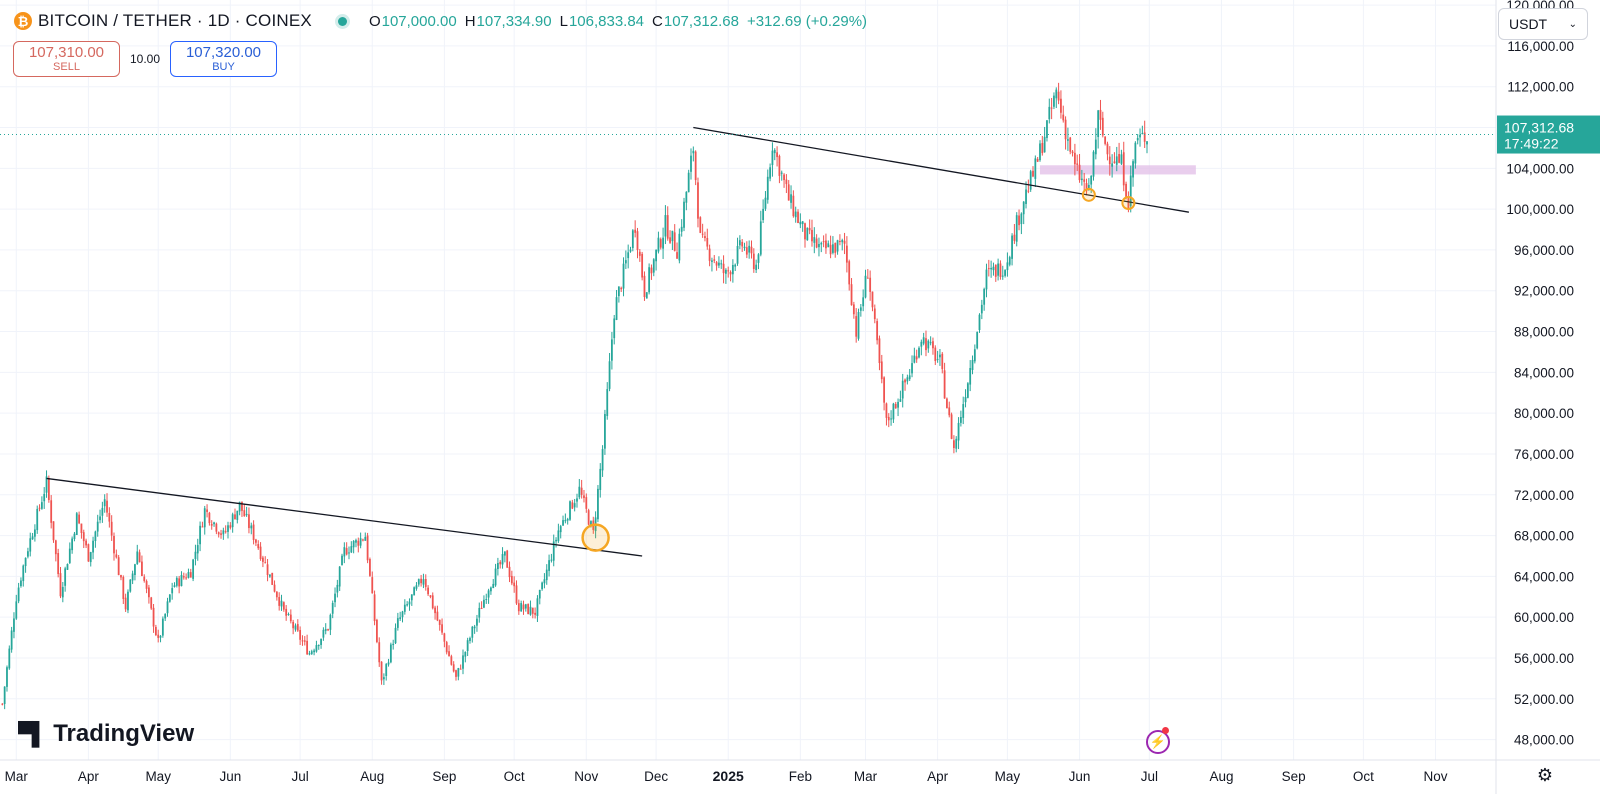 This screenshot has height=794, width=1600. Describe the element at coordinates (223, 52) in the screenshot. I see `buy-price: 107,320.00` at that location.